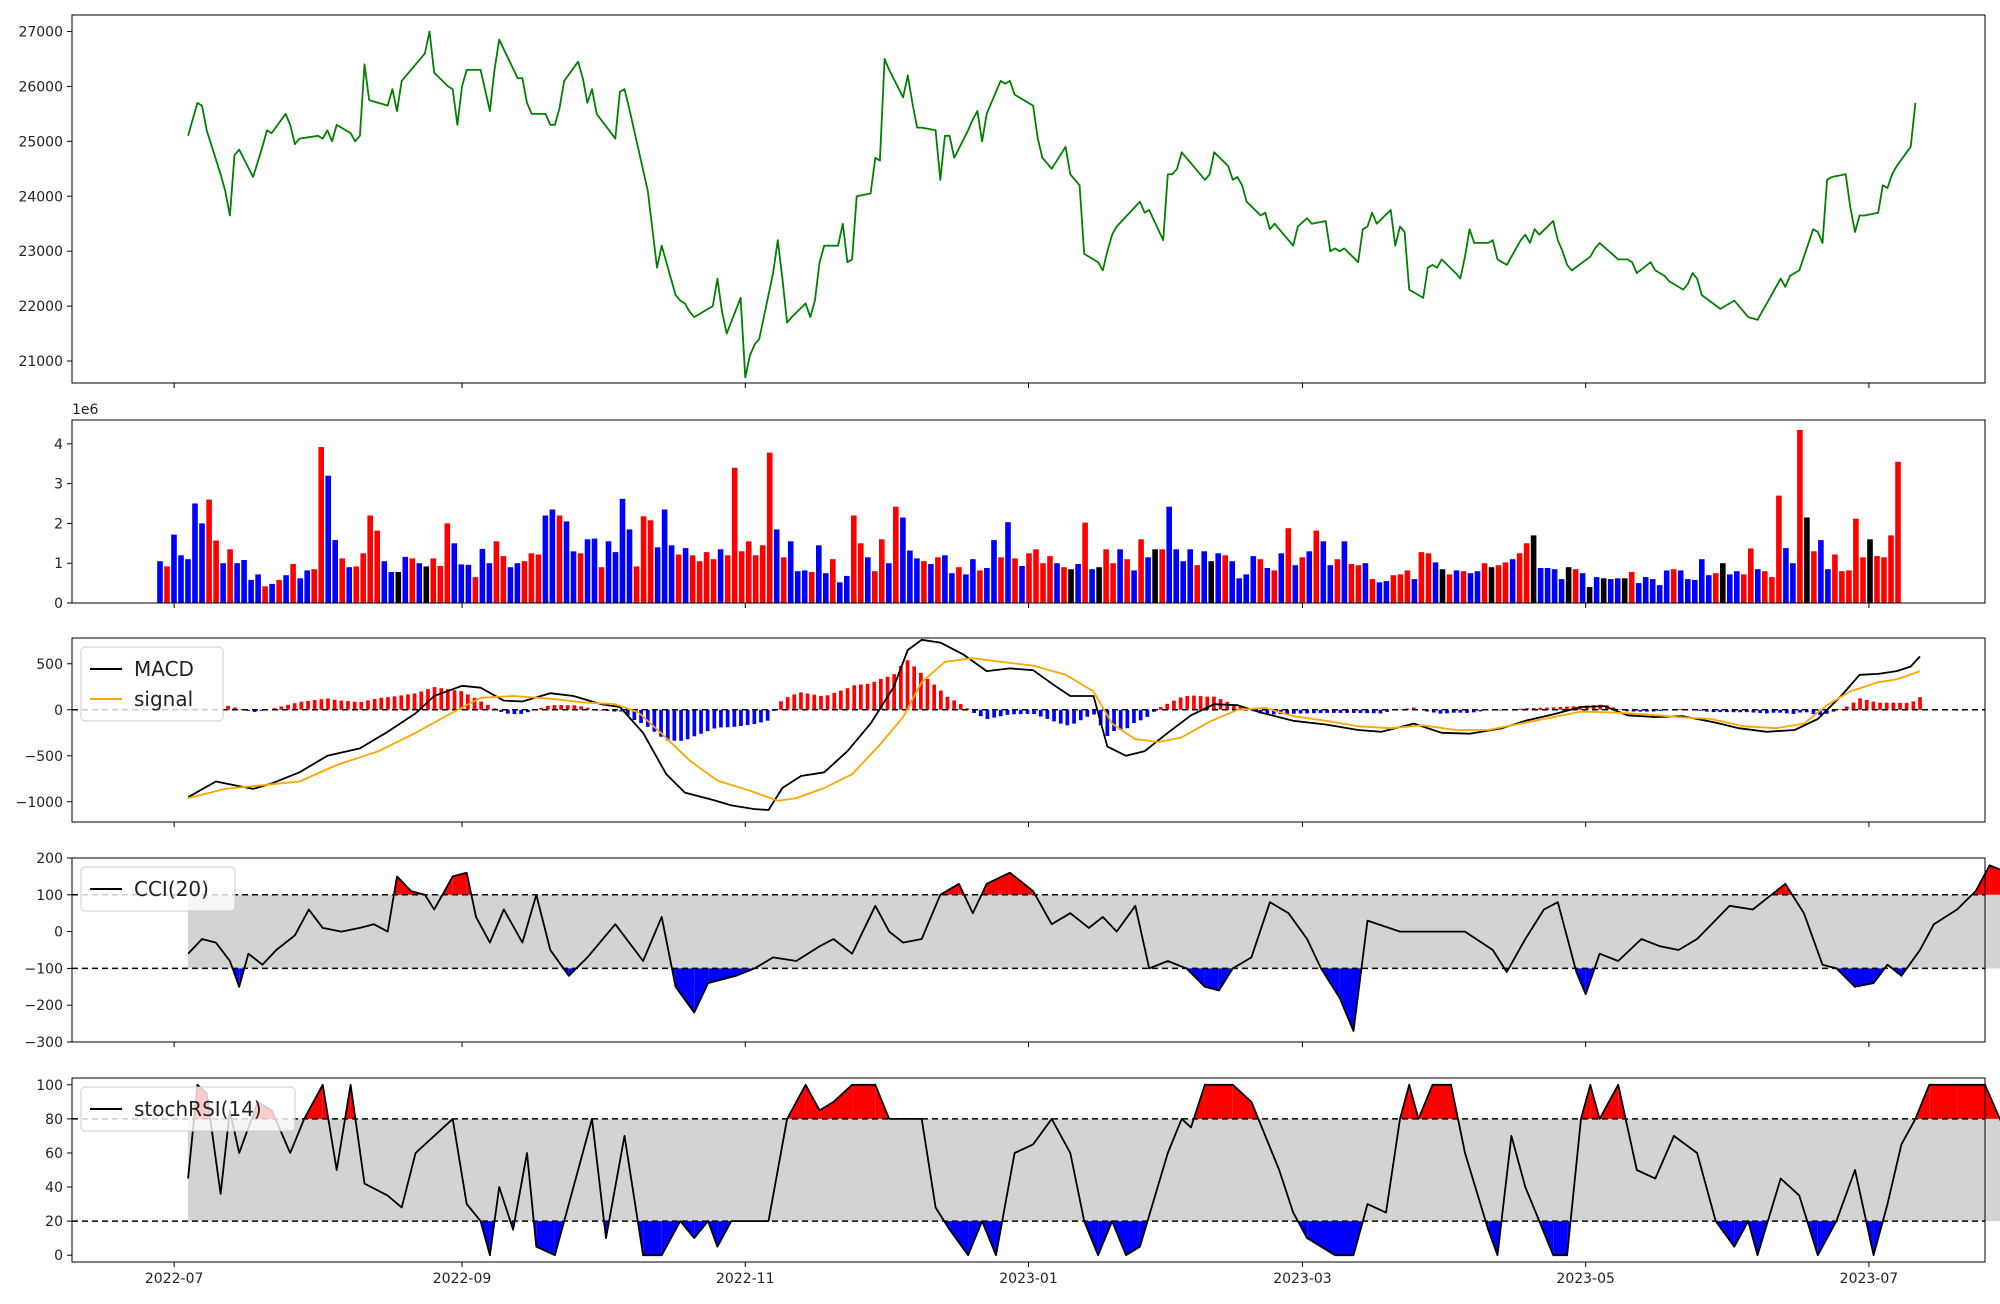 This screenshot has height=1304, width=2000. Describe the element at coordinates (1028, 1279) in the screenshot. I see `x-tick-label: 2023-01` at that location.